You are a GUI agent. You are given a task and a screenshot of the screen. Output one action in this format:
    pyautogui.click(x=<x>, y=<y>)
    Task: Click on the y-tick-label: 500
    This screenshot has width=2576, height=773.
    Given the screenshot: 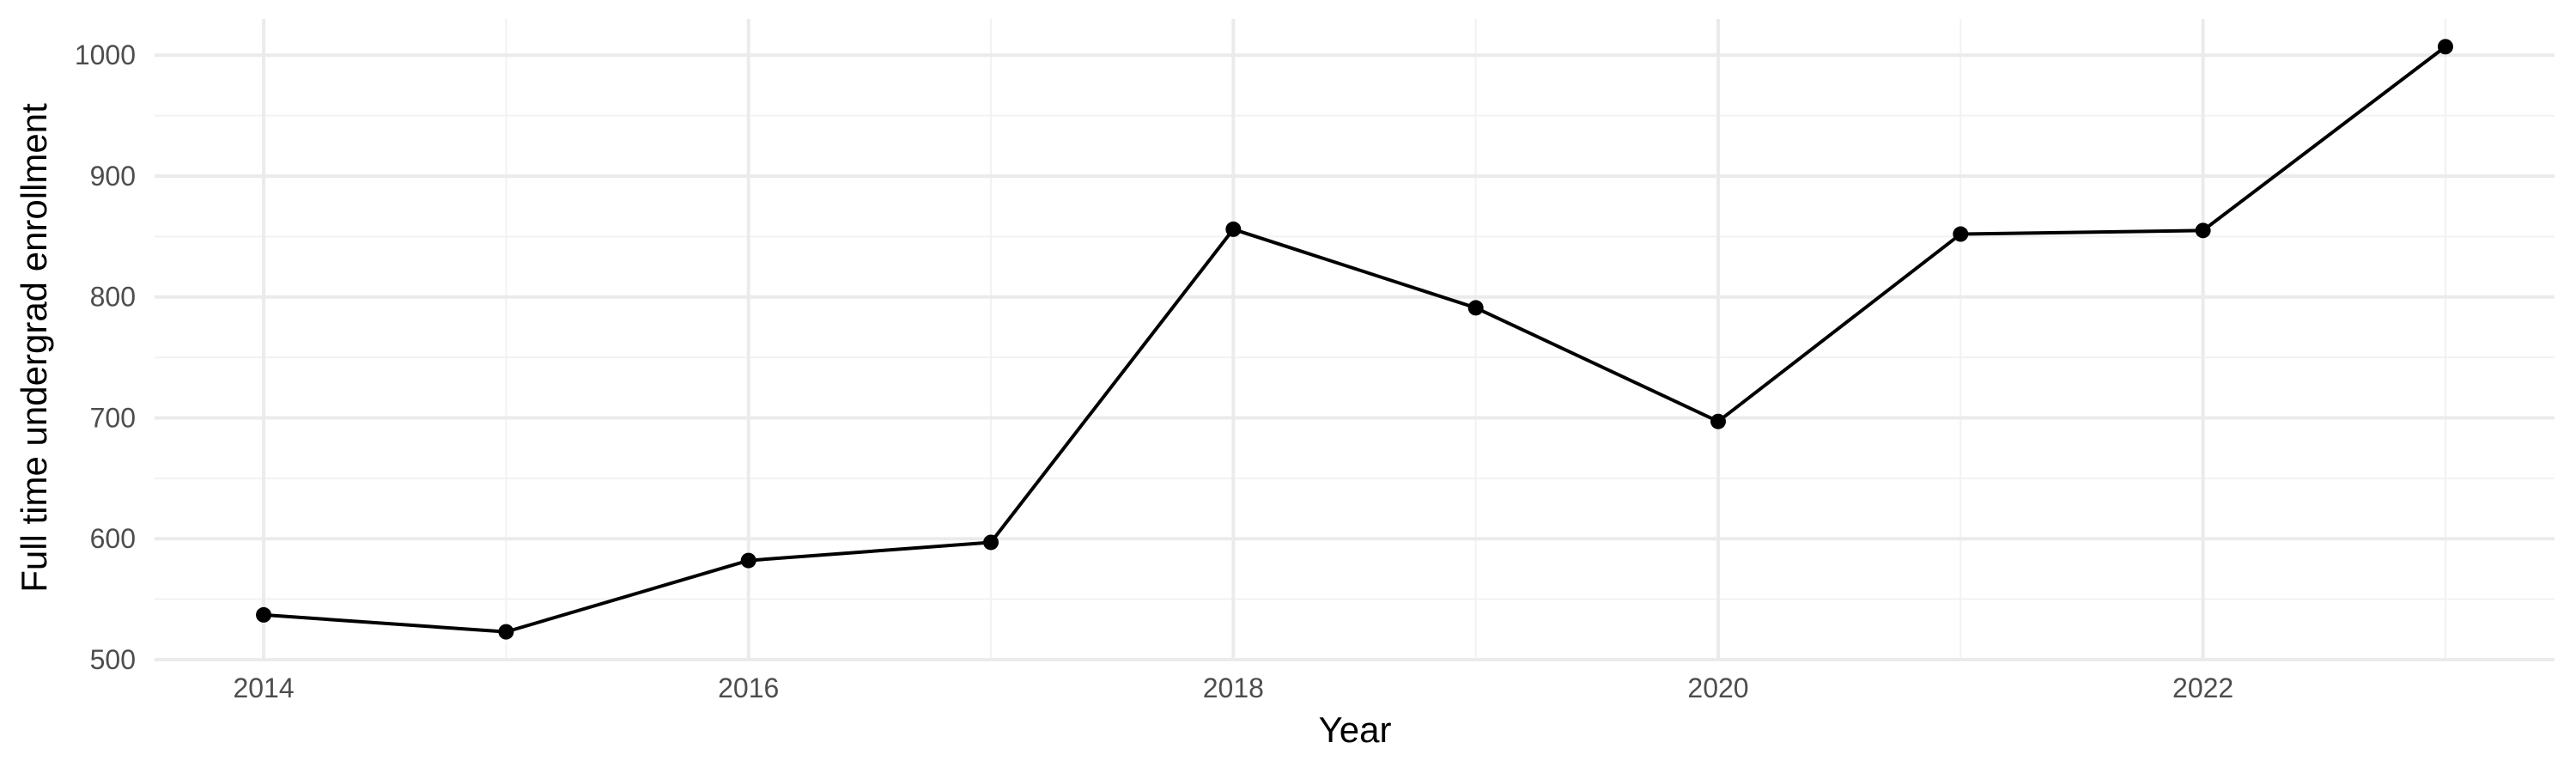 What is the action you would take?
    pyautogui.click(x=113, y=659)
    